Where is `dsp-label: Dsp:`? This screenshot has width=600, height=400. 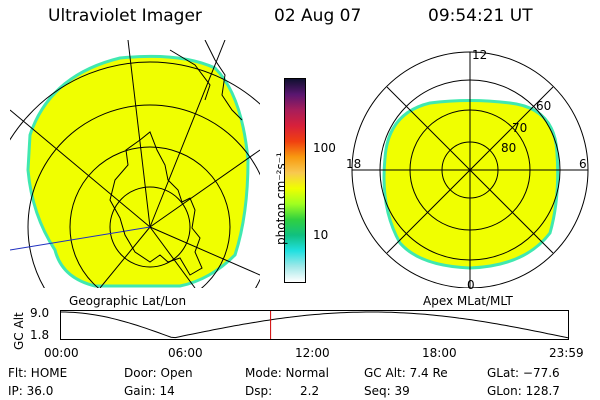
dsp-label: Dsp: is located at coordinates (259, 391).